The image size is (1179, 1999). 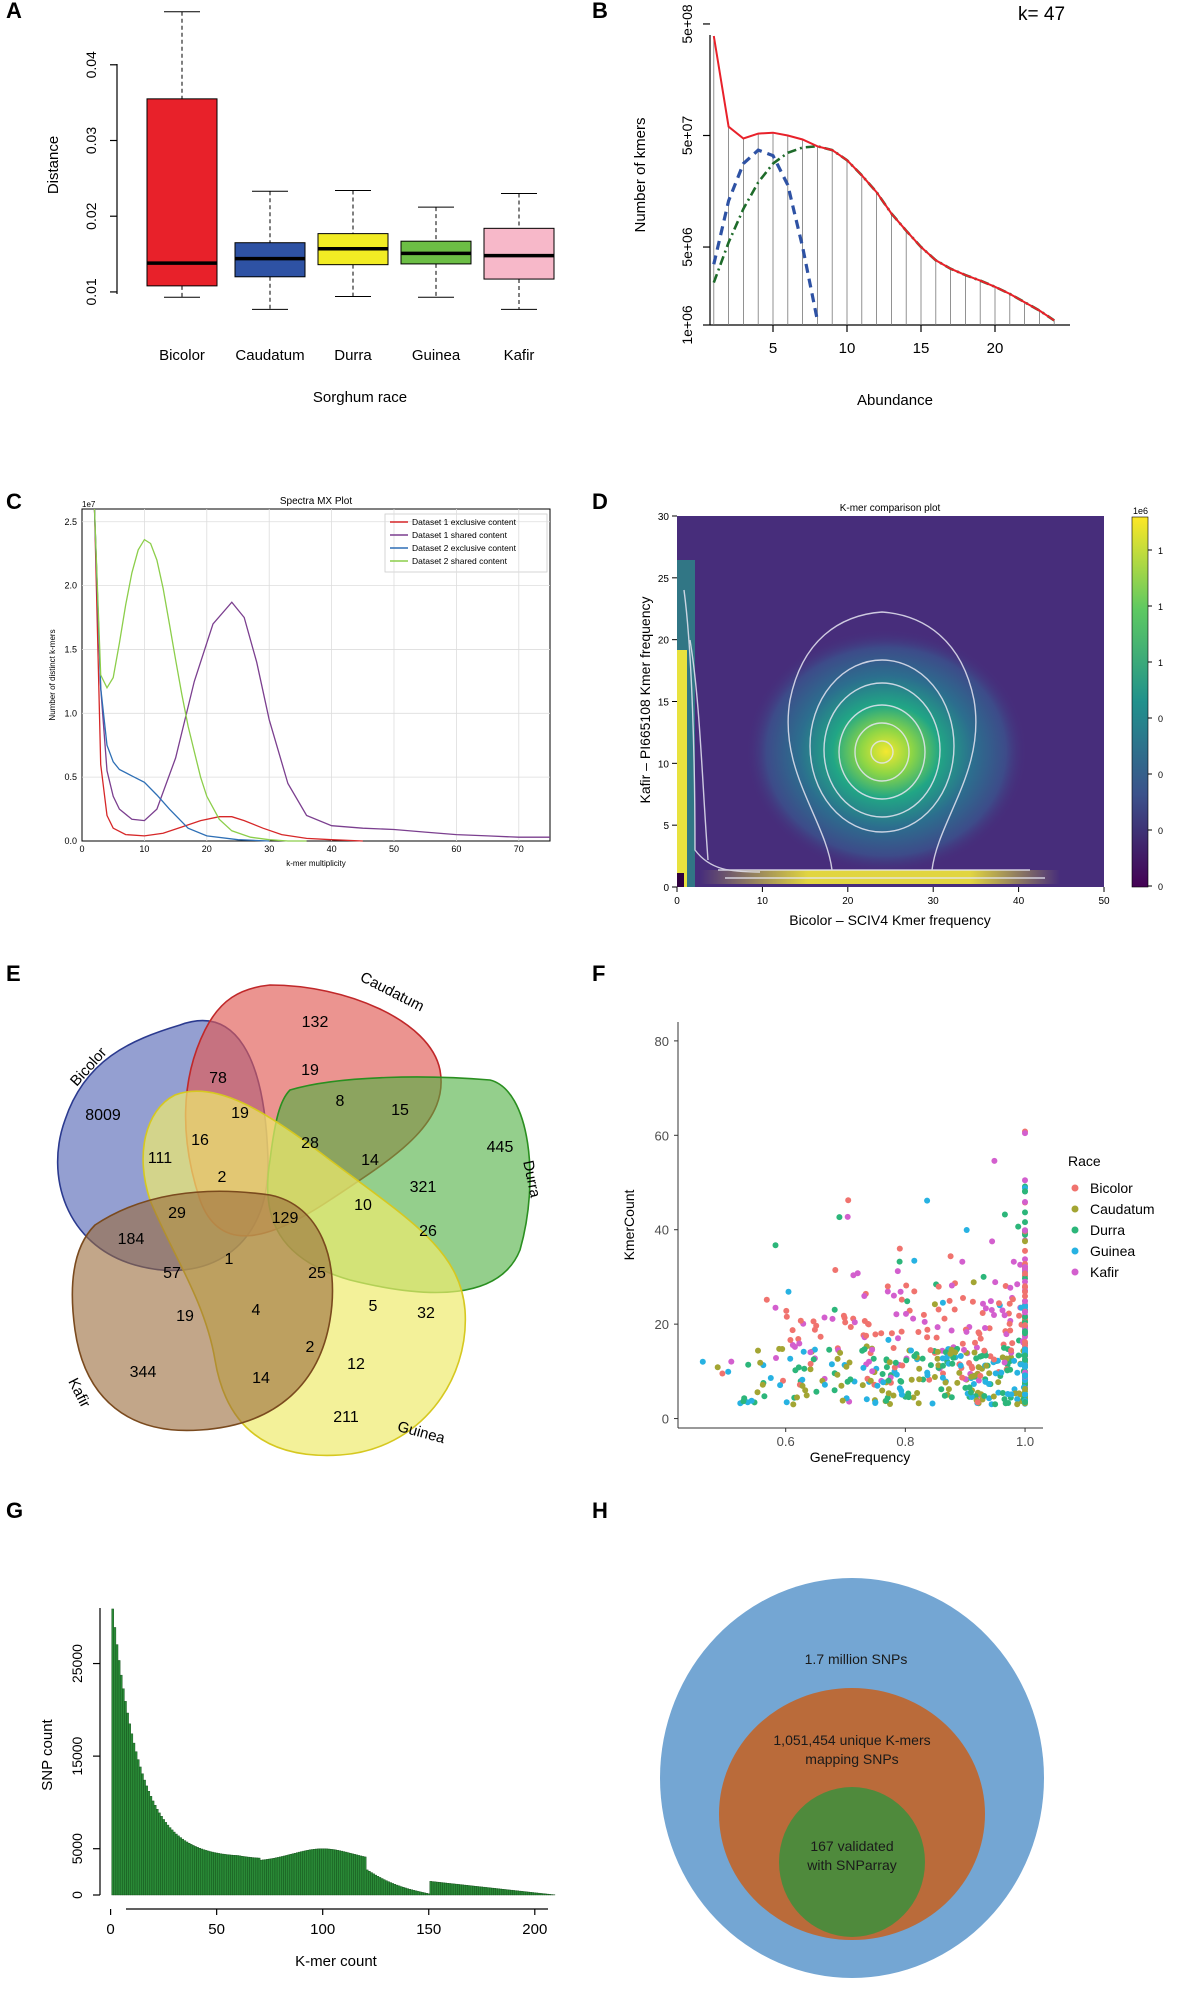 What do you see at coordinates (1019, 901) in the screenshot?
I see `panel-d-xtick-label: 40` at bounding box center [1019, 901].